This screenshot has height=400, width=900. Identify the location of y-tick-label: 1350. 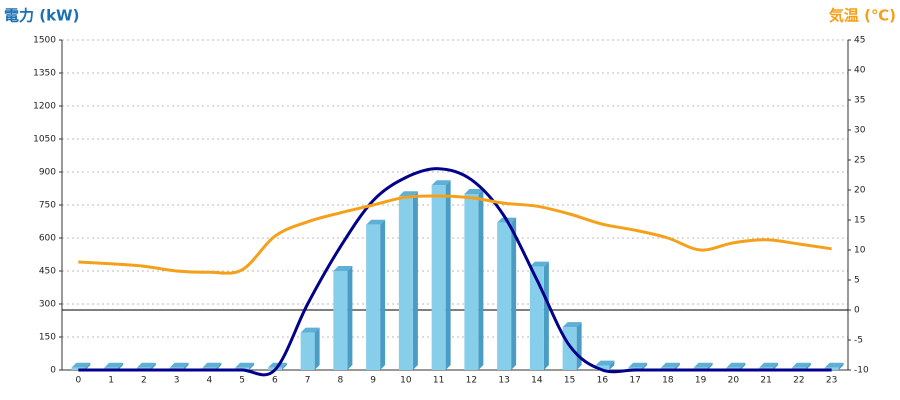
(44, 74).